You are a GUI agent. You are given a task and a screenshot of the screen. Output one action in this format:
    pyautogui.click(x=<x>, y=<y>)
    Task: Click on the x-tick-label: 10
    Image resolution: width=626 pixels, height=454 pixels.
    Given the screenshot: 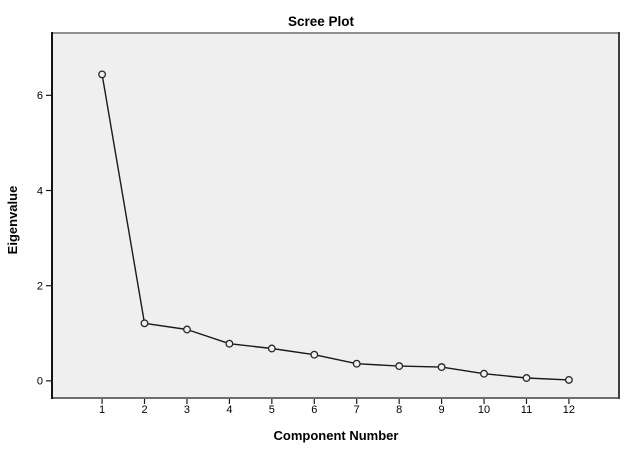 What is the action you would take?
    pyautogui.click(x=484, y=410)
    